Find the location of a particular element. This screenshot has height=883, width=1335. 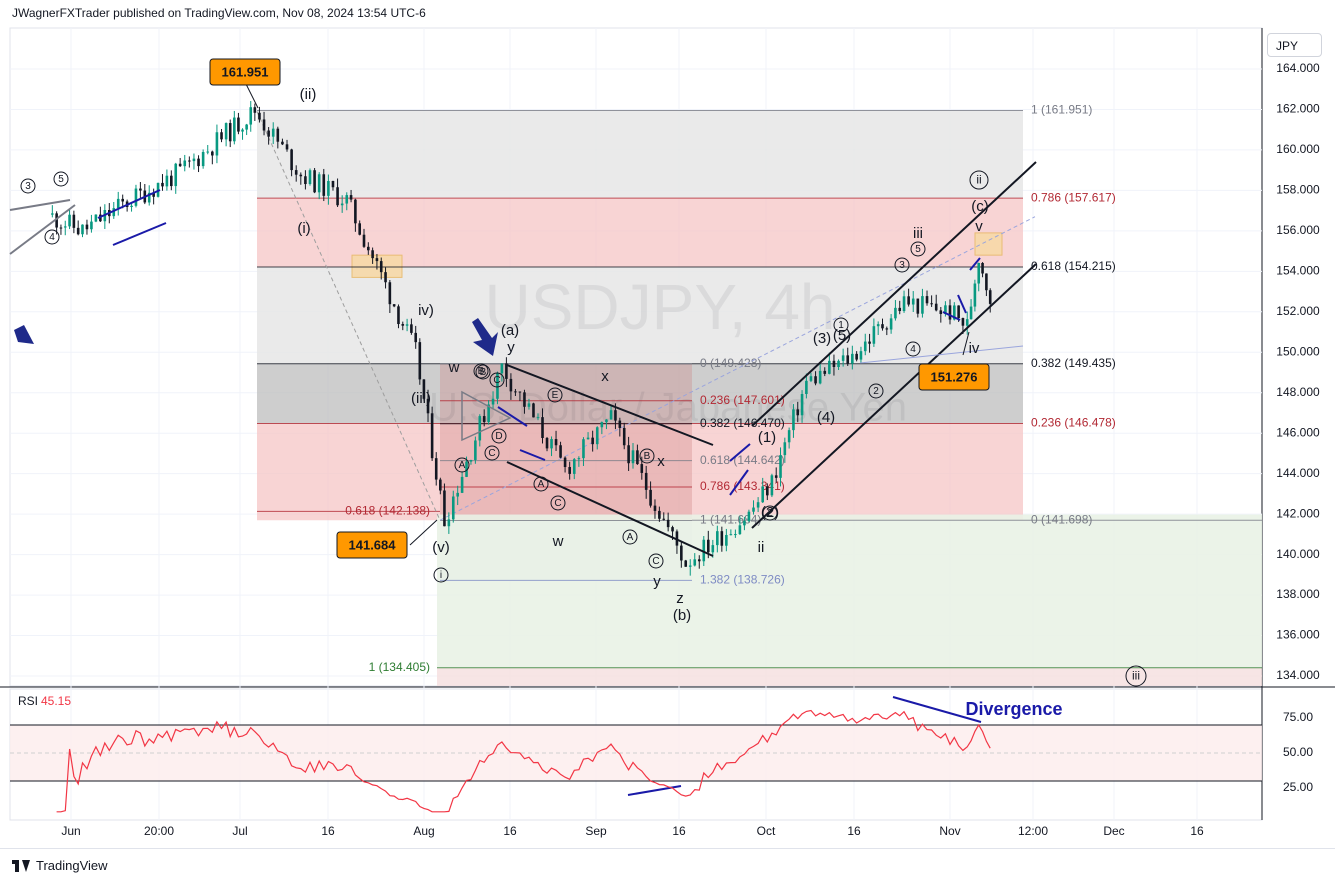

price-tick-label: 146.000 is located at coordinates (1298, 432).